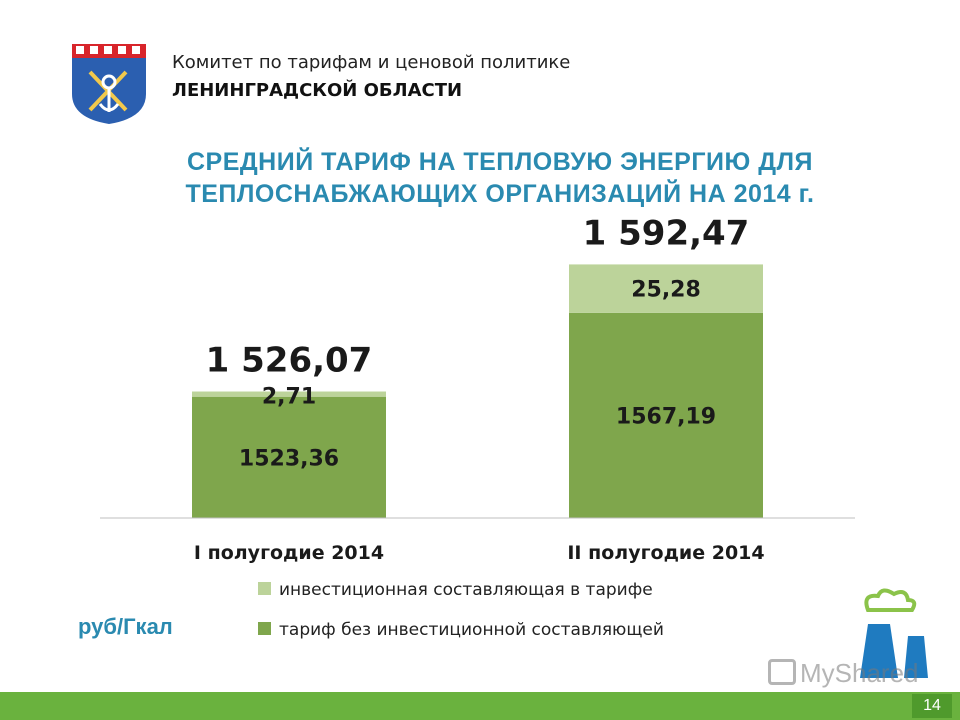 This screenshot has height=720, width=960. Describe the element at coordinates (466, 590) in the screenshot. I see `legend-label-investment: инвестиционная составляющая в тарифе` at that location.